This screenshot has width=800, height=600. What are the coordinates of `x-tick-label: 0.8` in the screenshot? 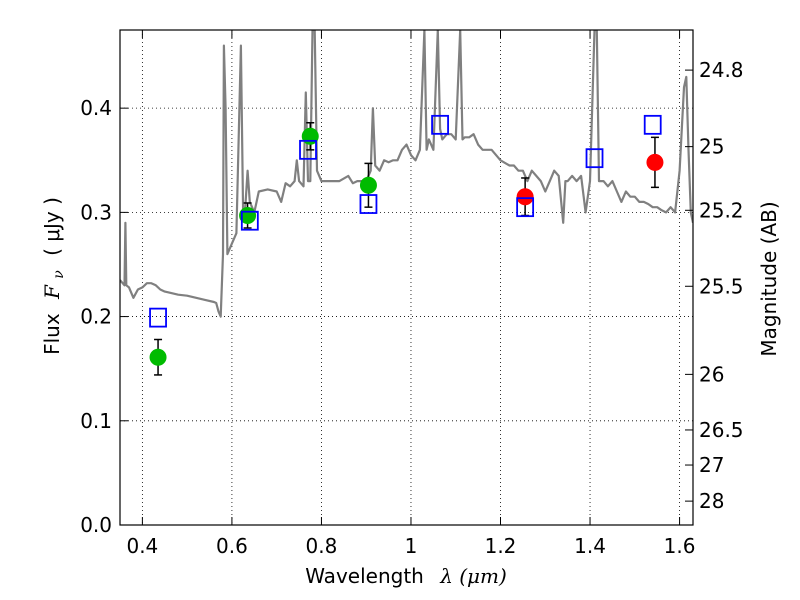 It's located at (322, 546).